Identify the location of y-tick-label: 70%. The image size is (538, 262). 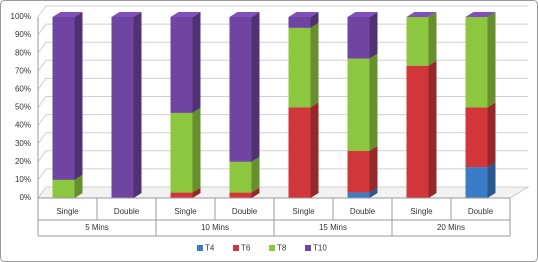
(23, 70).